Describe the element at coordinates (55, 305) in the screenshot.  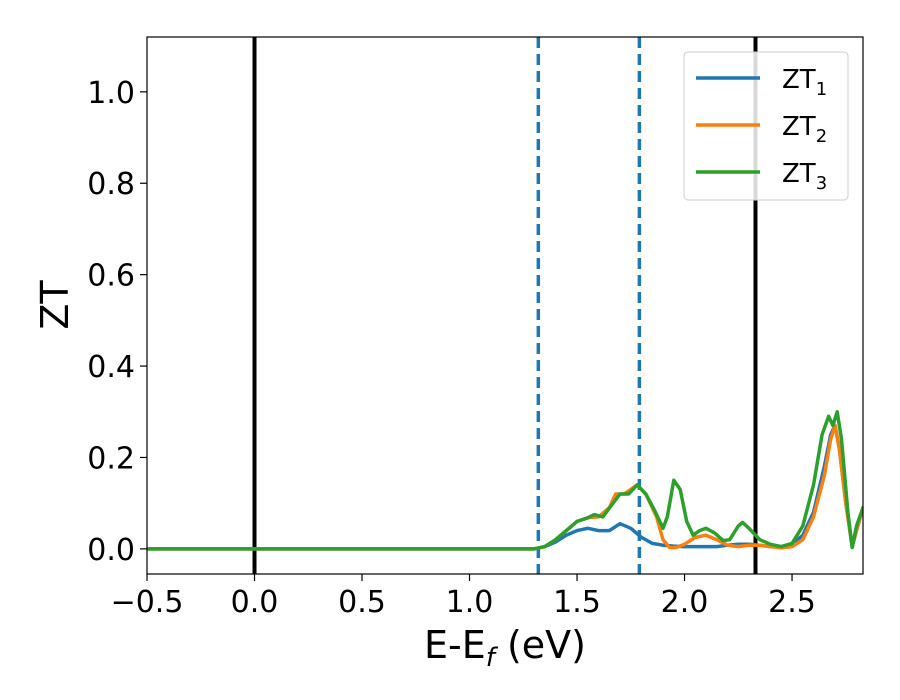
I see `y-axis-title: ZT` at that location.